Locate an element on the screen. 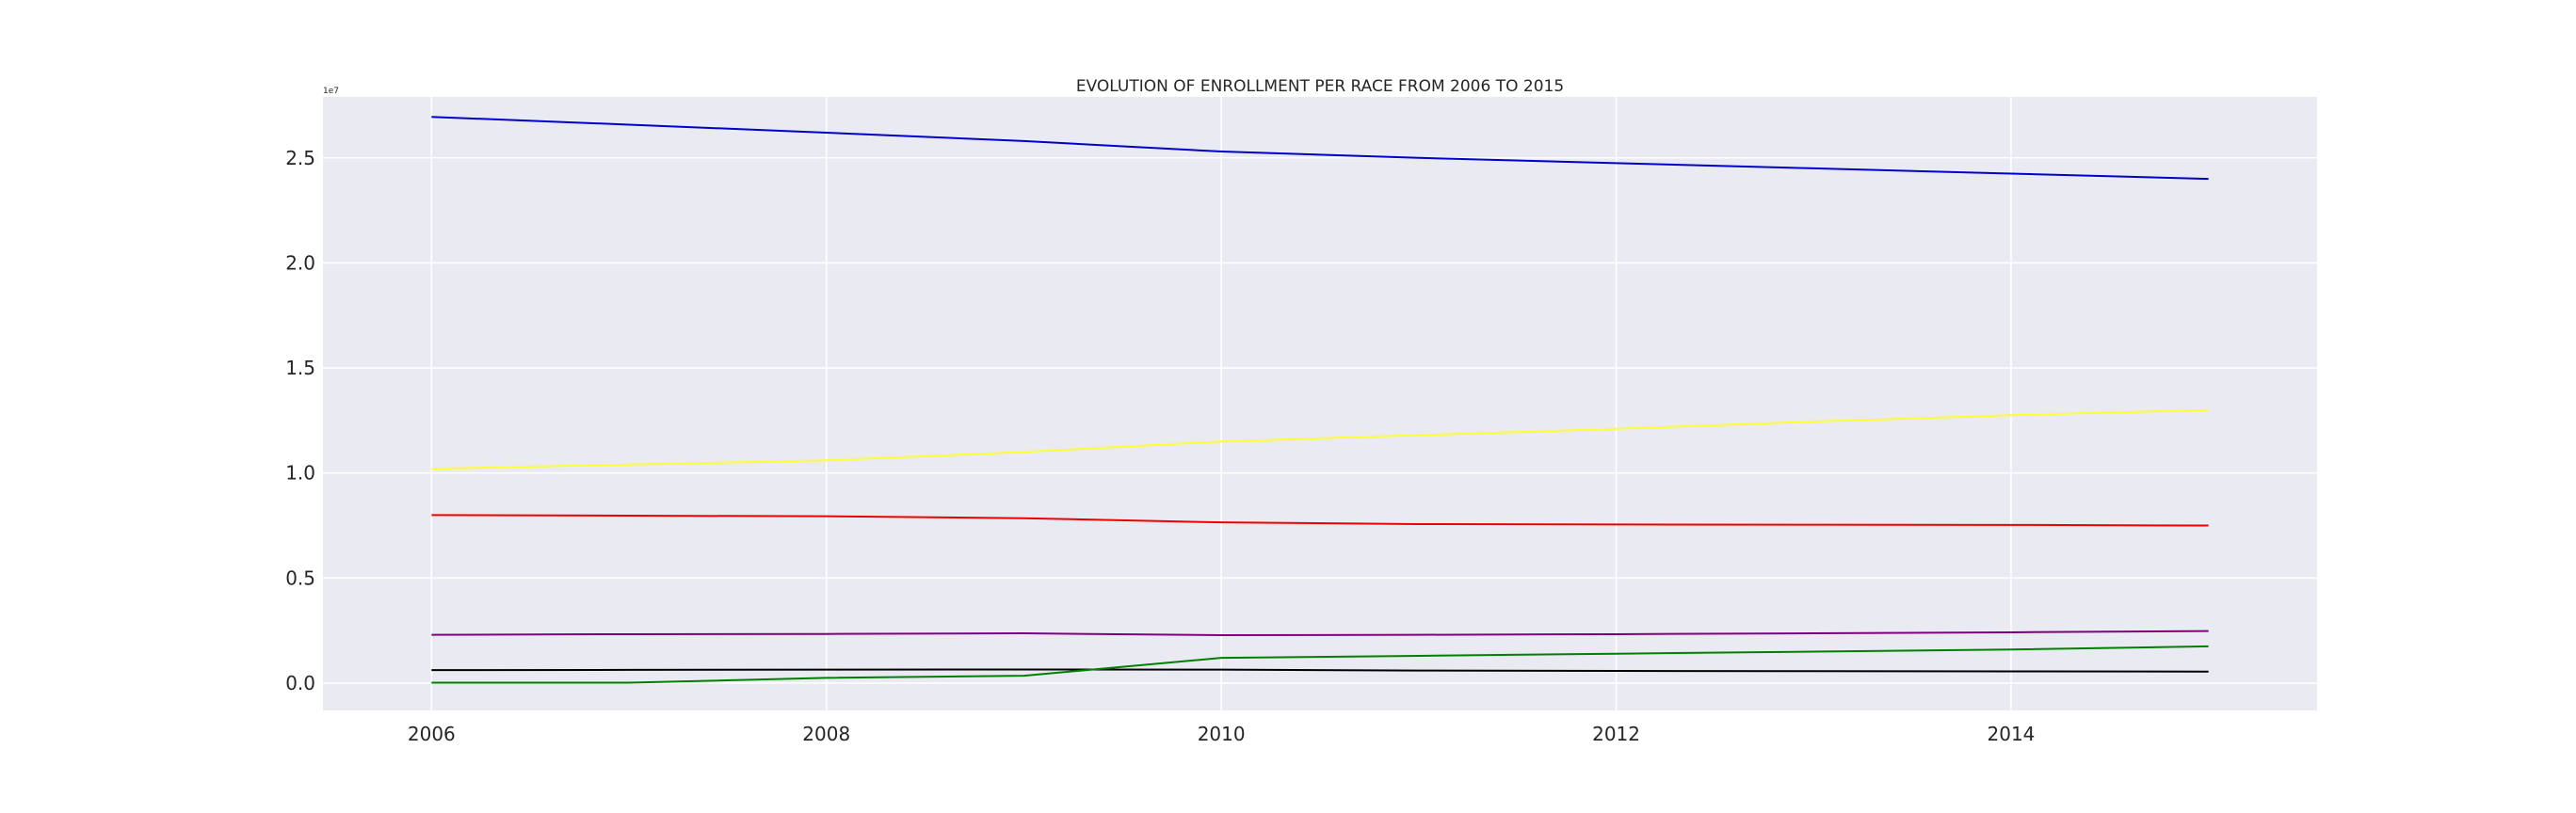 This screenshot has height=813, width=2576. y-tick-label: 1.0 is located at coordinates (300, 473).